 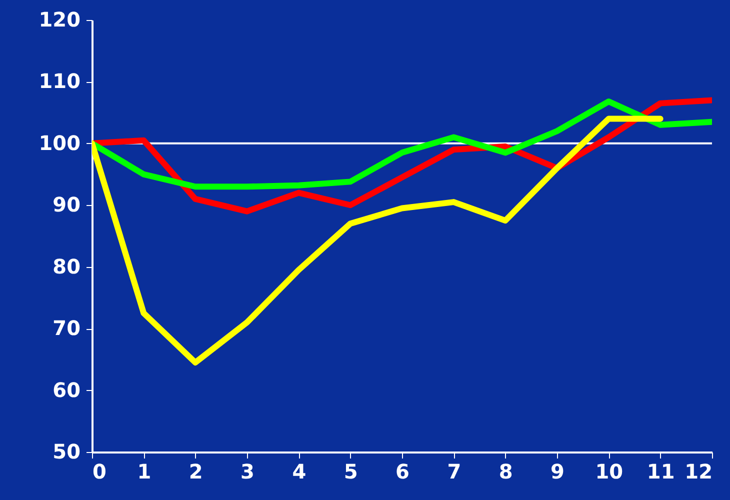 I want to click on y-tick-label: 80, so click(x=66, y=266).